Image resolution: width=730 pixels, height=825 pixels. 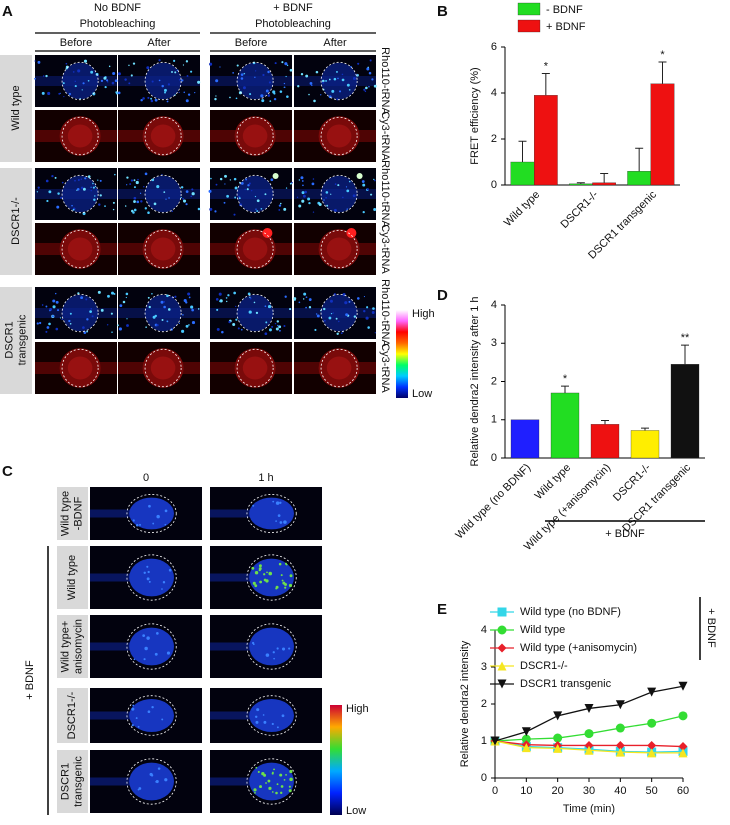 I want to click on row-label: anisomycin, so click(x=78, y=646).